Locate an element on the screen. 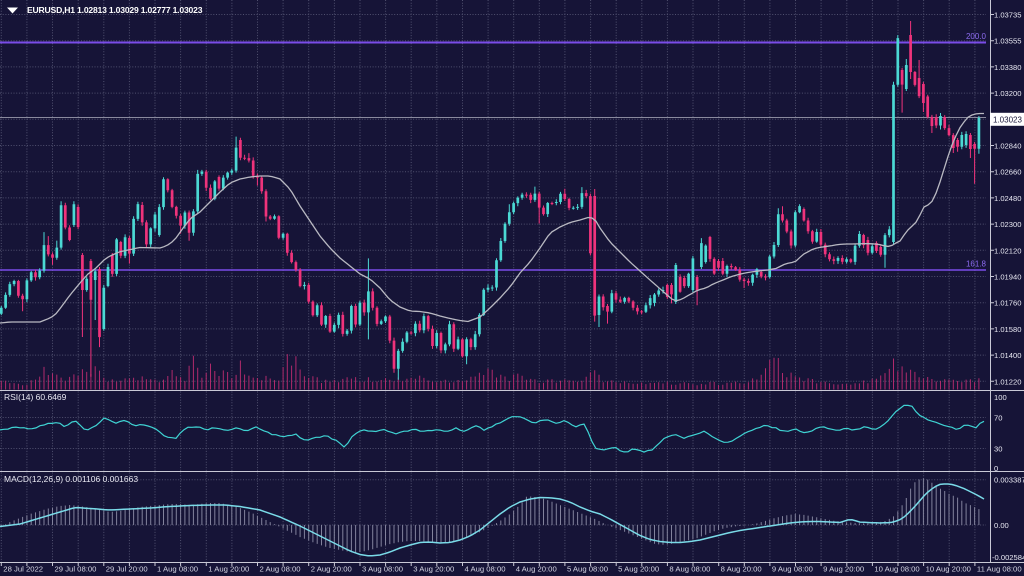  svg-text: 70 is located at coordinates (998, 418).